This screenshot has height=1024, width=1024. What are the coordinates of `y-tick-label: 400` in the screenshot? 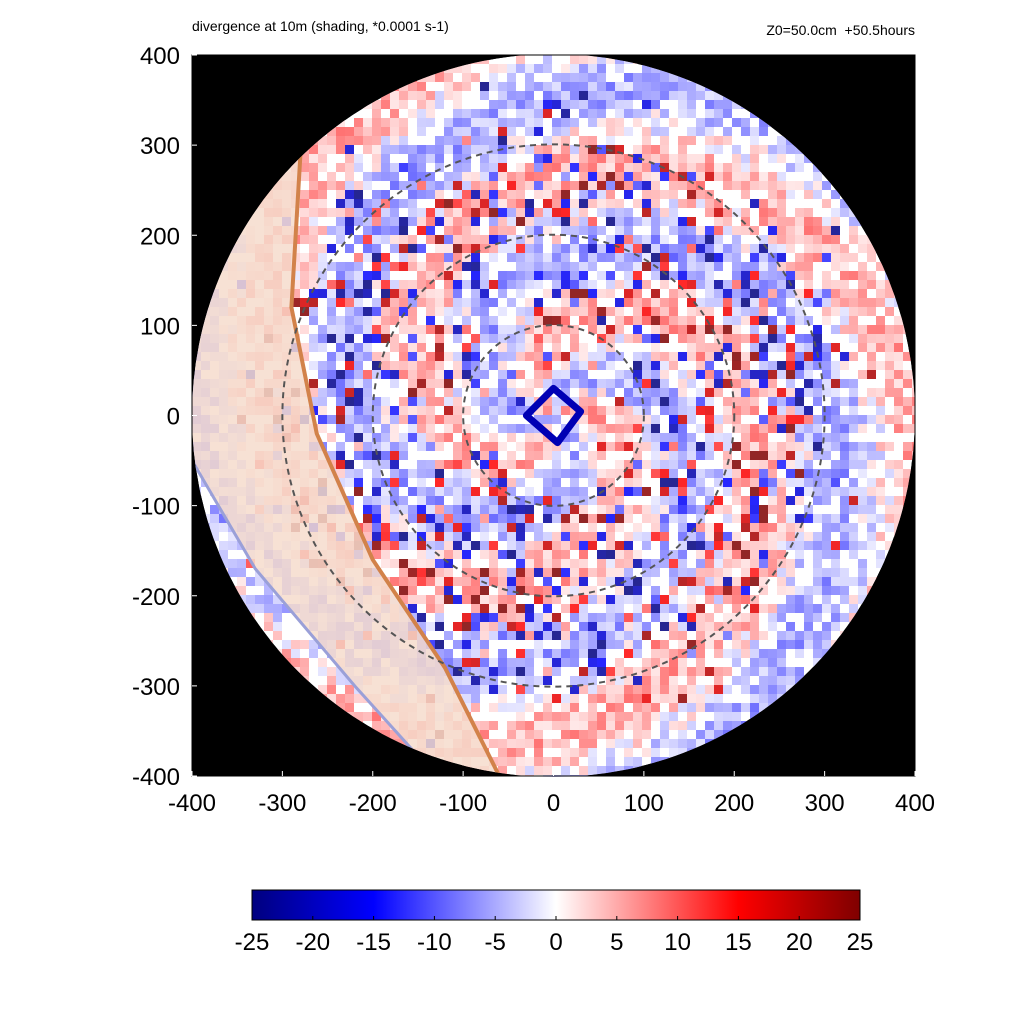 It's located at (160, 56).